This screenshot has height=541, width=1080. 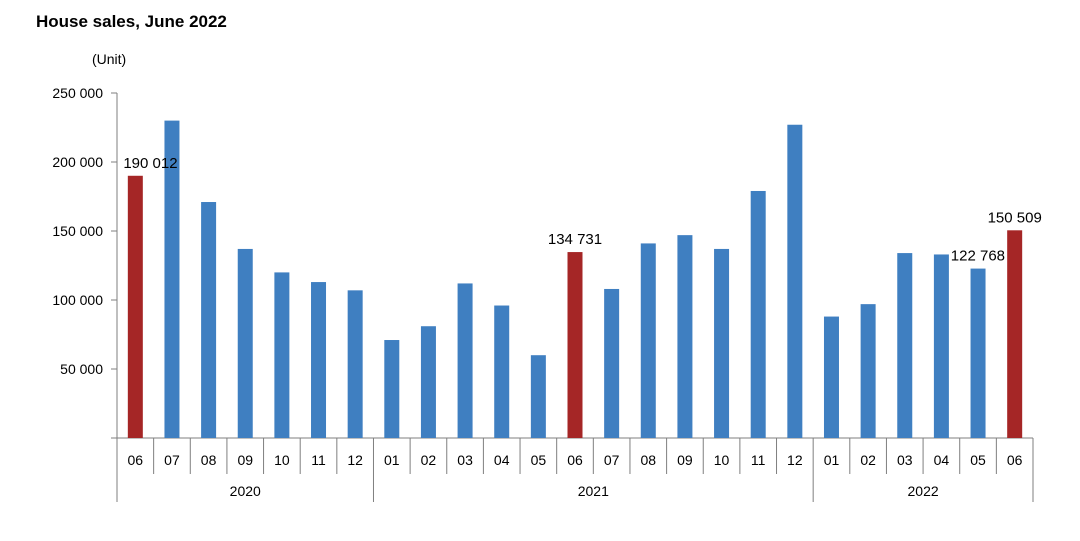 I want to click on x-axis-year-groups: 2020 2021 2022, so click(x=575, y=488).